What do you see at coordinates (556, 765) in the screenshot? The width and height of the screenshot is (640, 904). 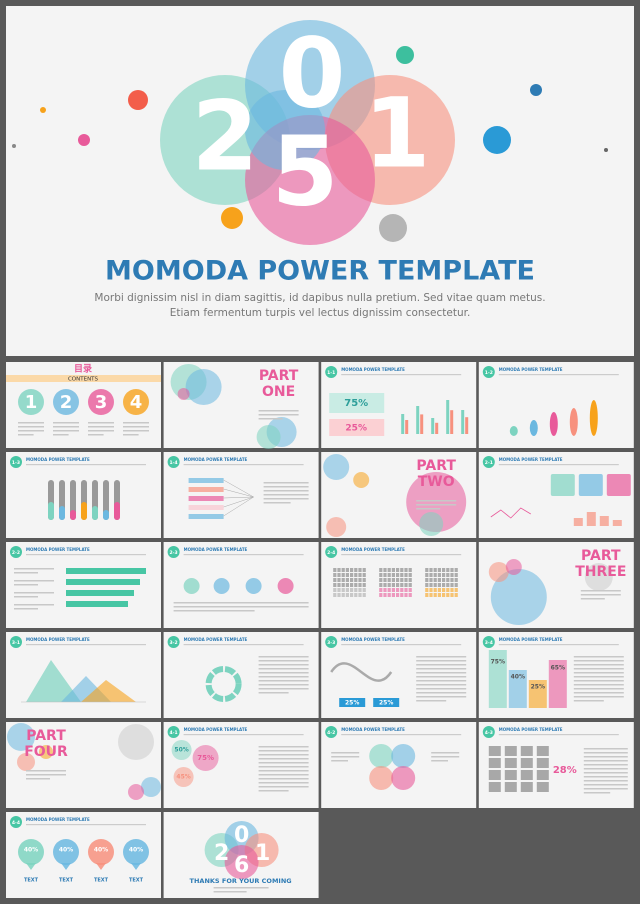 I see `slide-thumbnail: 4-3 MOMODA POWER TEMPLATE 28%` at bounding box center [556, 765].